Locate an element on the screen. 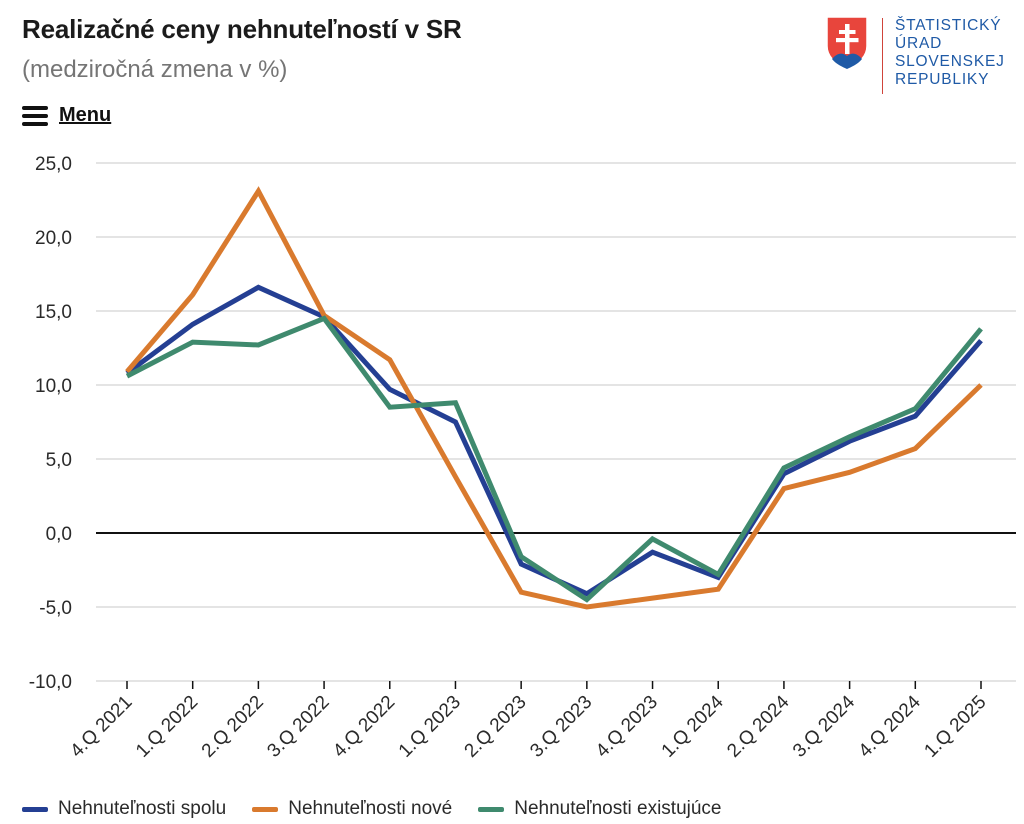  y-tick-label: 25,0 is located at coordinates (53, 164).